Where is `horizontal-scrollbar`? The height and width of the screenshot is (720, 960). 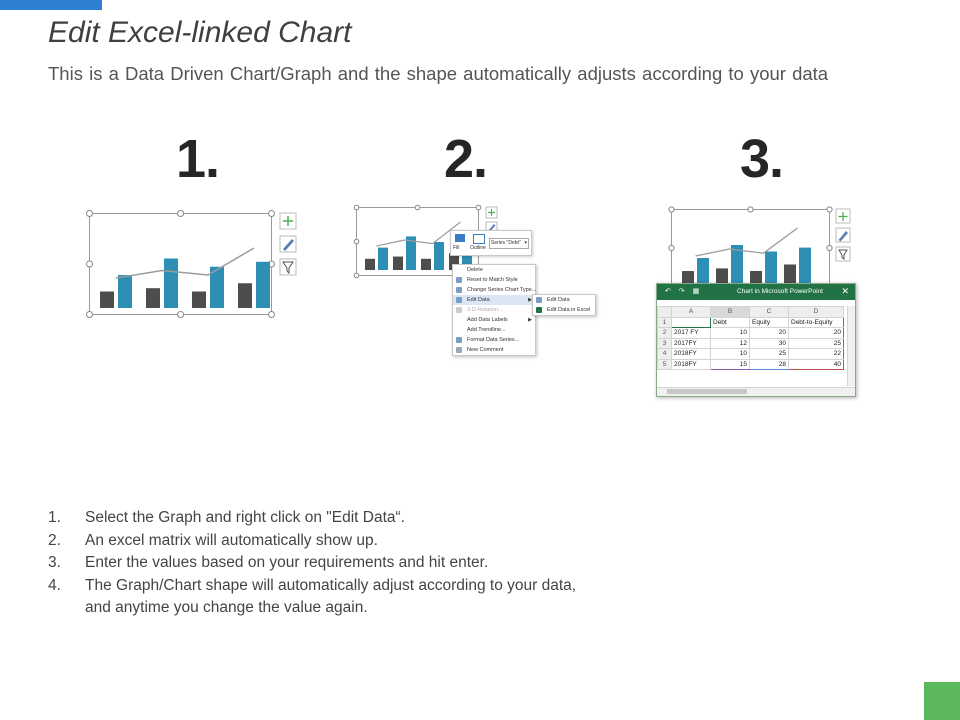
horizontal-scrollbar is located at coordinates (756, 391).